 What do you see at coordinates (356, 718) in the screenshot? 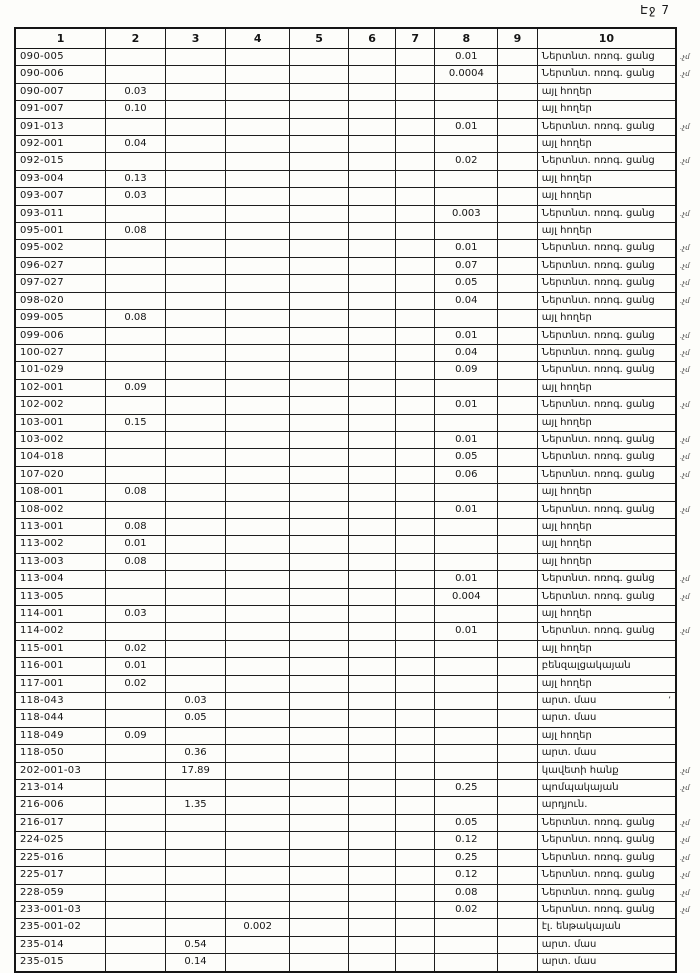
I see `table-row: 118-044 0.05 արտ. մաս` at bounding box center [356, 718].